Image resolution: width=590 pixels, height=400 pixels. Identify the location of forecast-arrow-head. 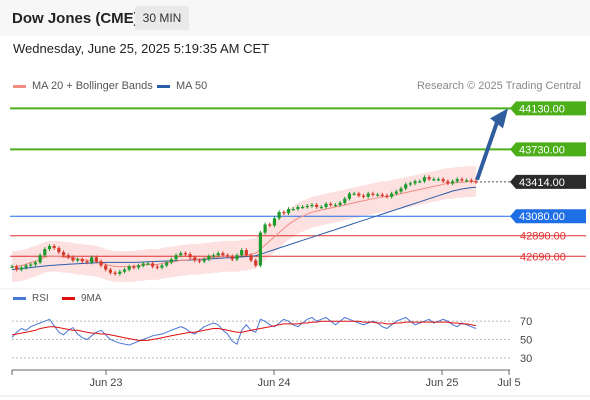
(499, 118).